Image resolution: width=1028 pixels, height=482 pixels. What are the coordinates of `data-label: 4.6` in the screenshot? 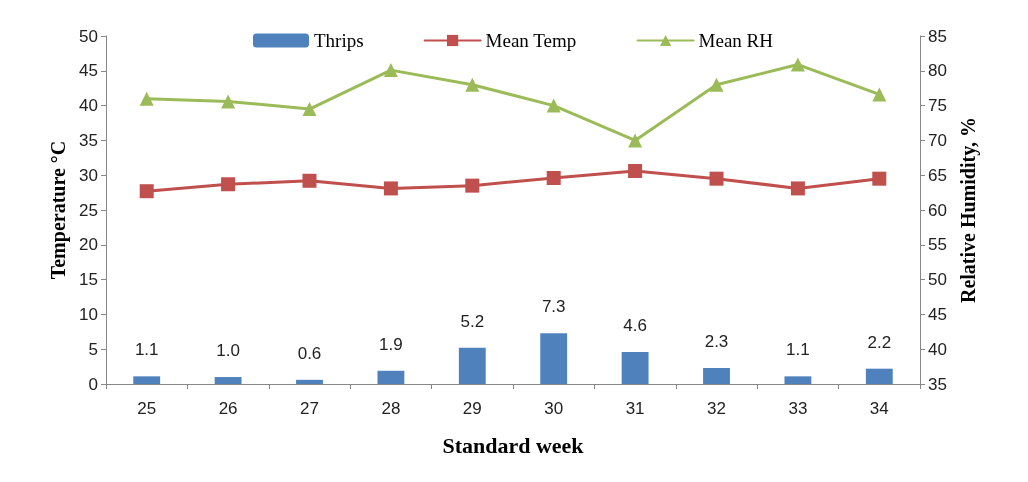 It's located at (635, 325).